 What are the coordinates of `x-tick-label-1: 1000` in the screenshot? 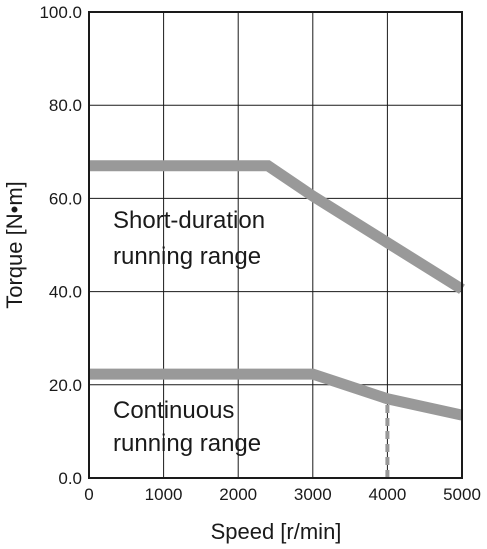 It's located at (164, 494).